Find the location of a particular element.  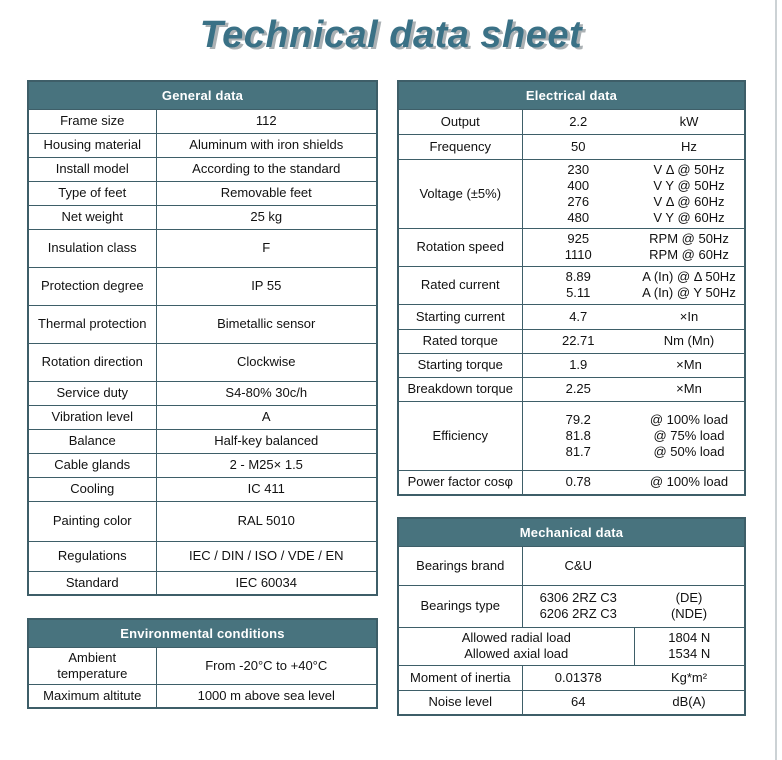

row-label: Bearings type is located at coordinates (460, 606).